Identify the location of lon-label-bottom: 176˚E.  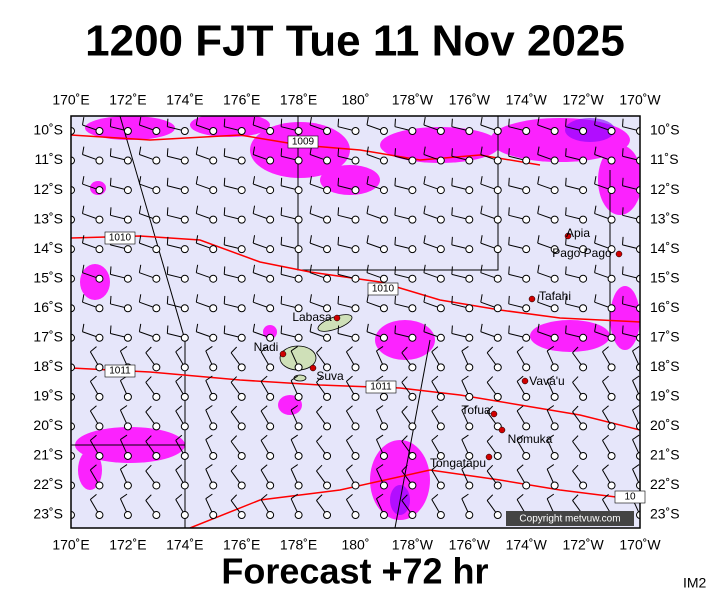
(241, 545).